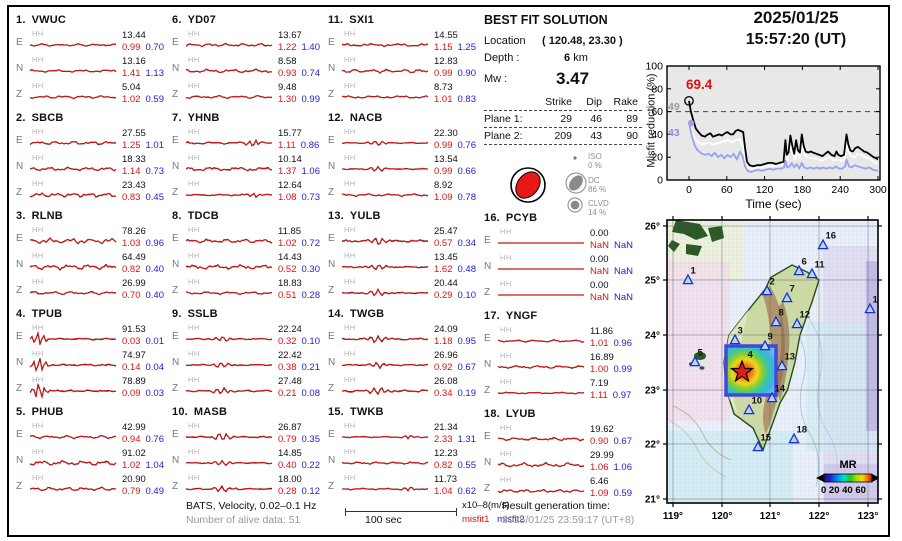 This screenshot has width=902, height=541. I want to click on trace-row-YHNB-Z: Z HH 12.64 1.08 0.73, so click(250, 192).